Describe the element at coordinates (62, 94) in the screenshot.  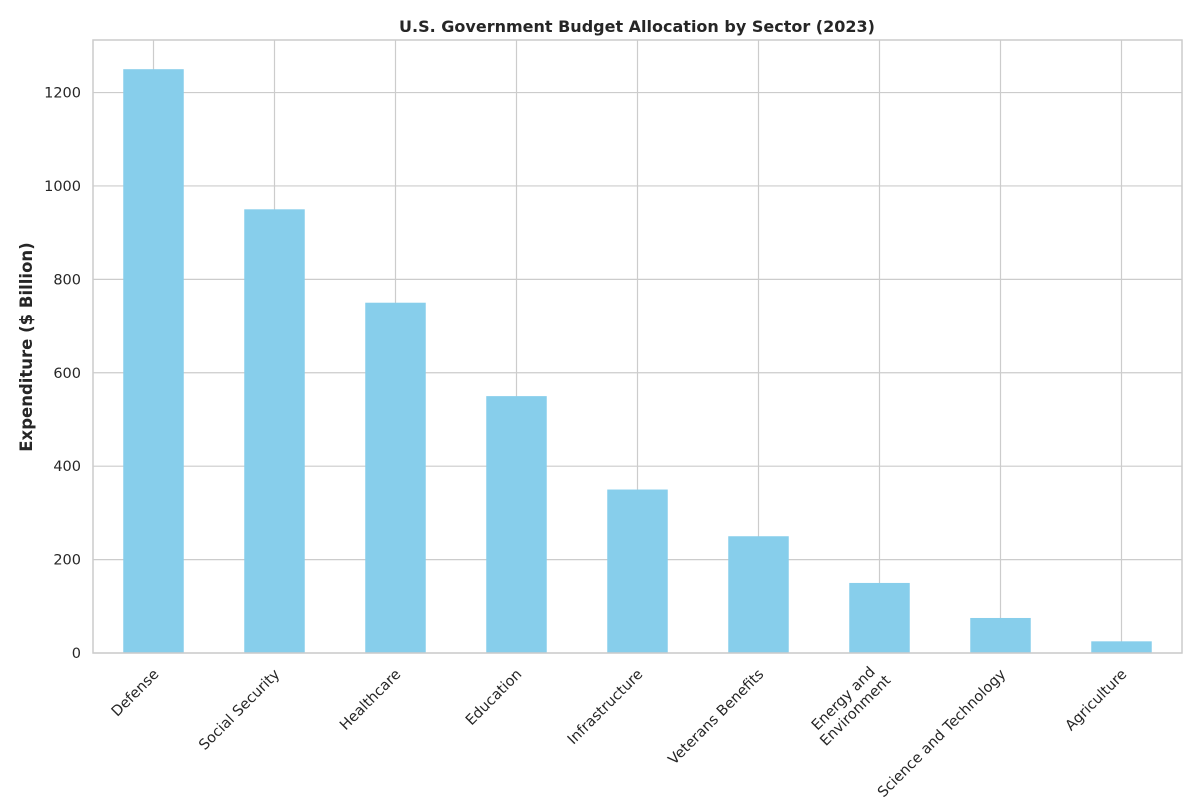
I see `y-tick-label: 1200` at that location.